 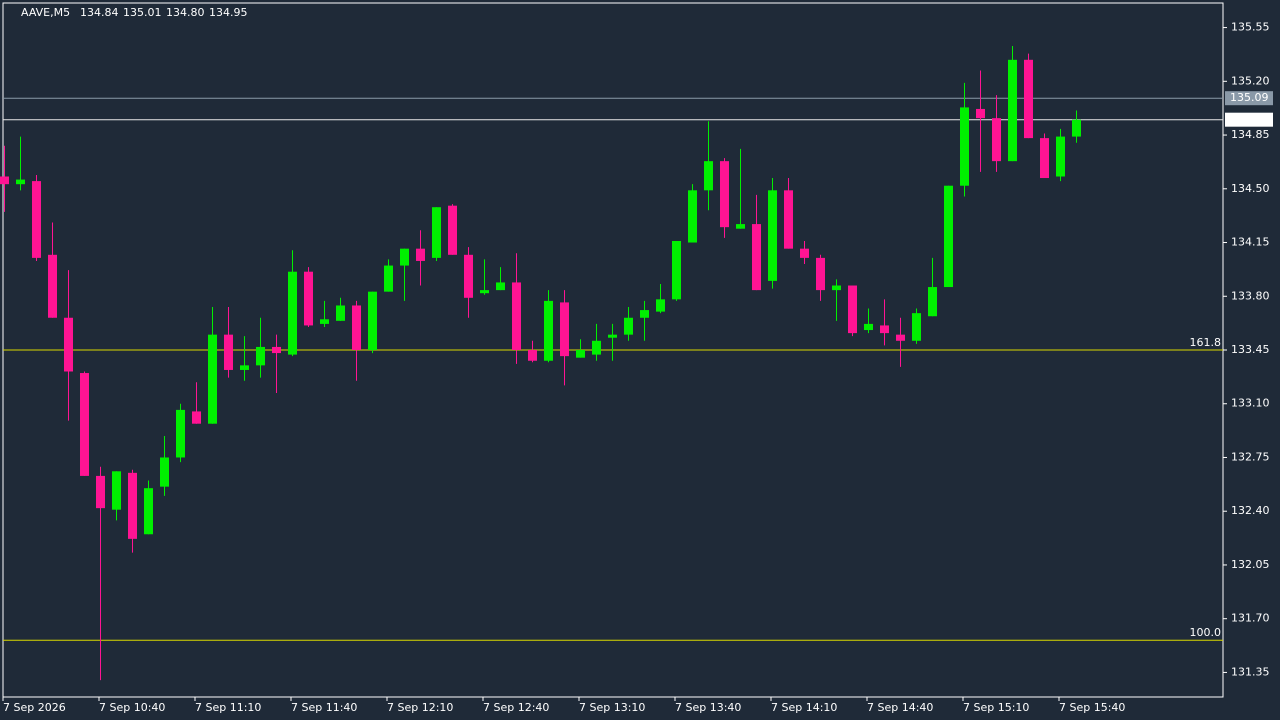 What do you see at coordinates (185, 12) in the screenshot?
I see `header-low: 134.80` at bounding box center [185, 12].